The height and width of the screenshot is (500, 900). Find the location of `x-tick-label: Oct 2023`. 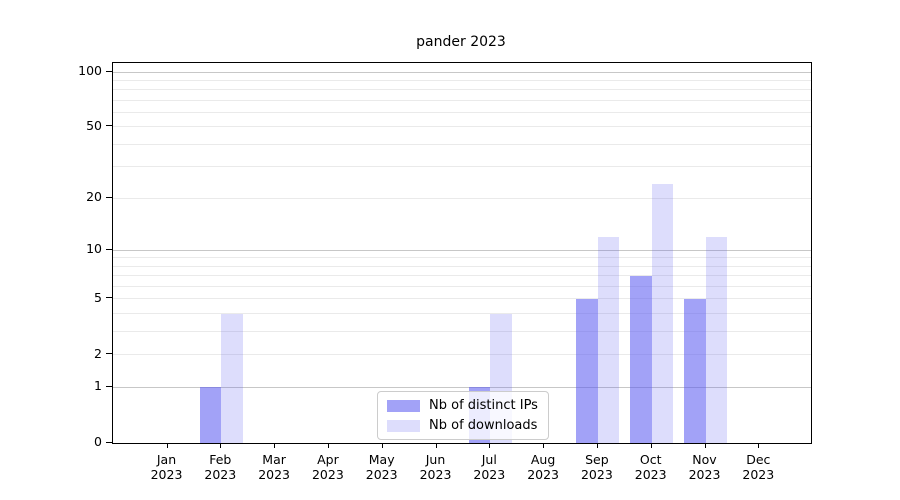

x-tick-label: Oct 2023 is located at coordinates (651, 467).